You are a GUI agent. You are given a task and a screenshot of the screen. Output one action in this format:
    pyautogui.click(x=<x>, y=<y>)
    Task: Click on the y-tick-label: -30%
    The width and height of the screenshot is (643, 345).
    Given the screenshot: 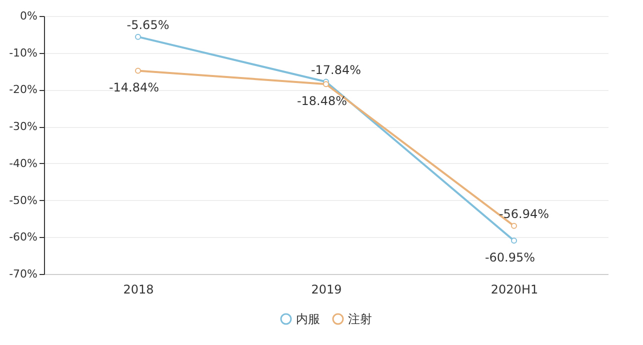 What is the action you would take?
    pyautogui.click(x=23, y=127)
    